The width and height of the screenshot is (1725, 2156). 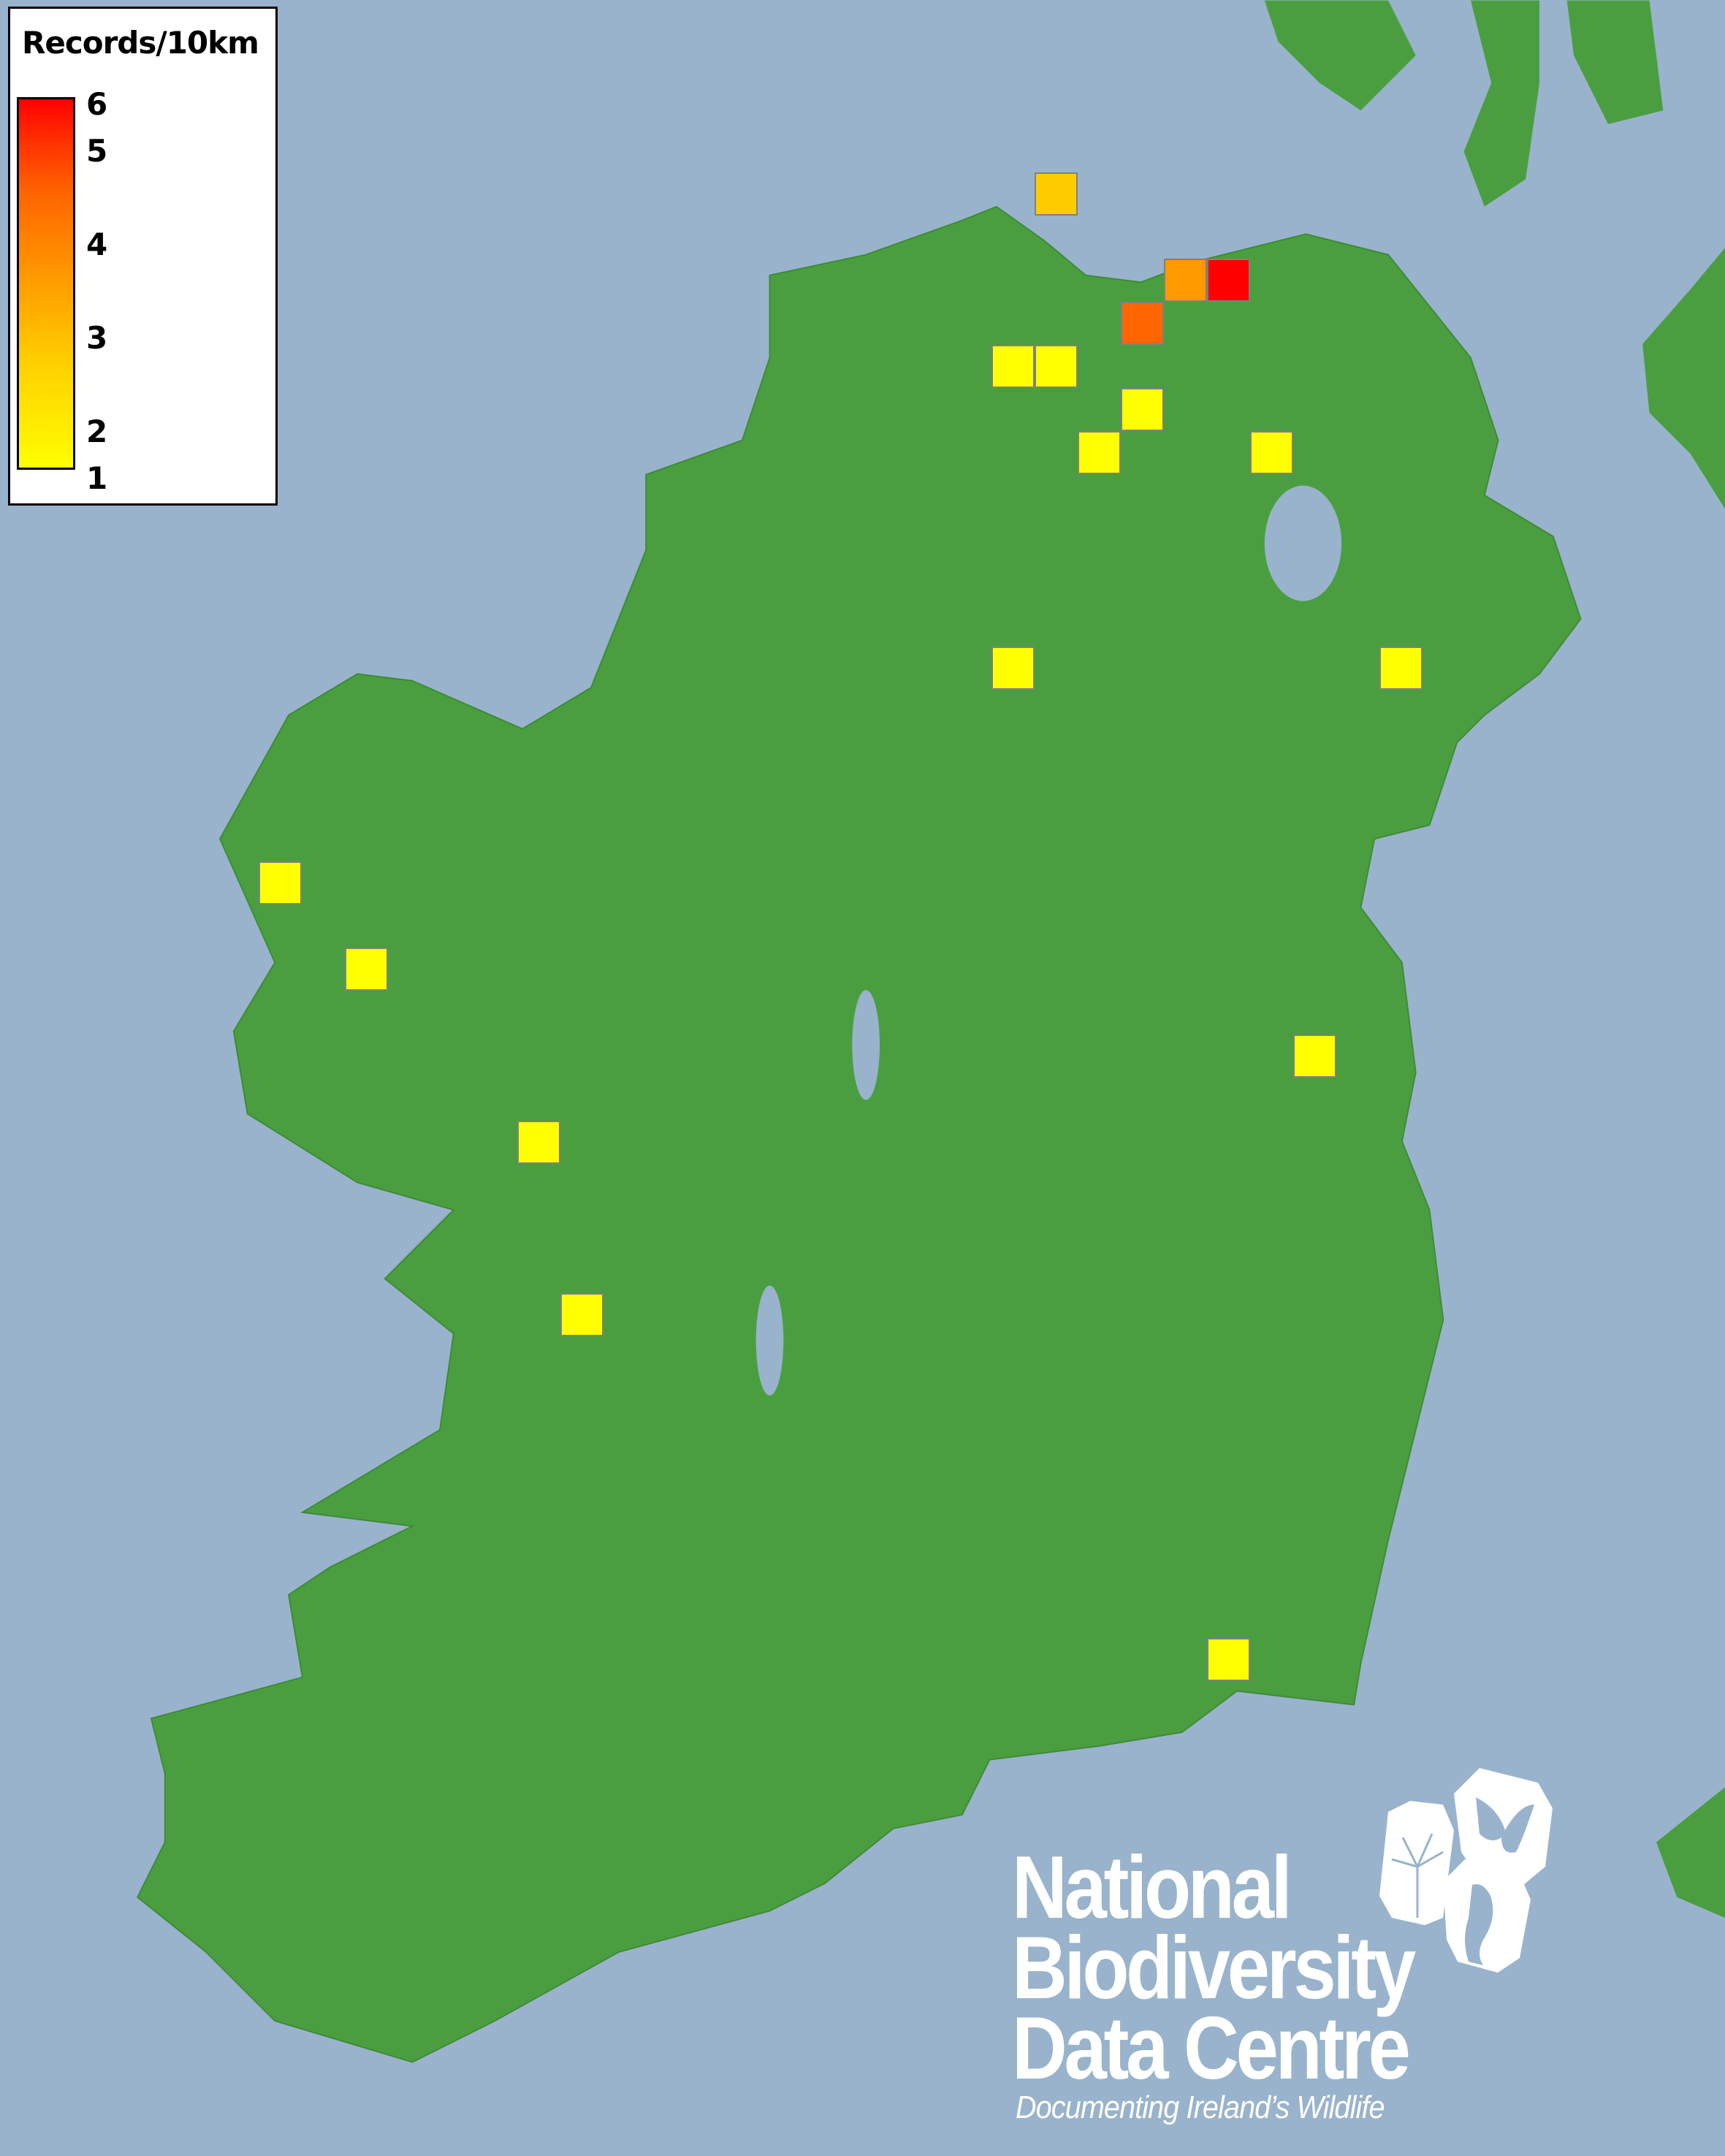 What do you see at coordinates (1211, 2048) in the screenshot?
I see `logo-line-3: Data Centre` at bounding box center [1211, 2048].